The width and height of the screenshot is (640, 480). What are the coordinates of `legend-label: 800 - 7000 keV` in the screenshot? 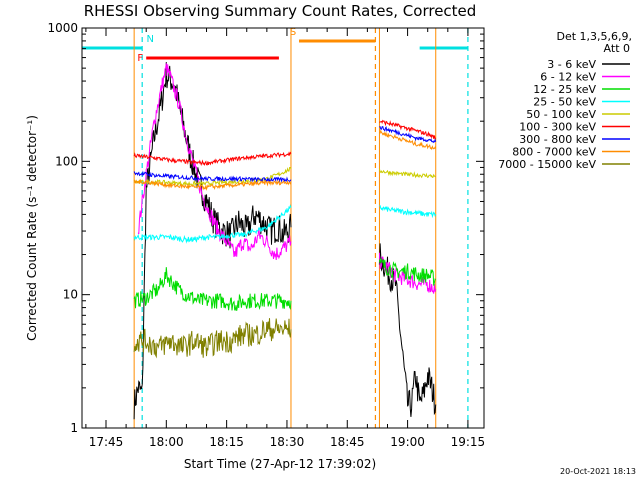 It's located at (554, 152).